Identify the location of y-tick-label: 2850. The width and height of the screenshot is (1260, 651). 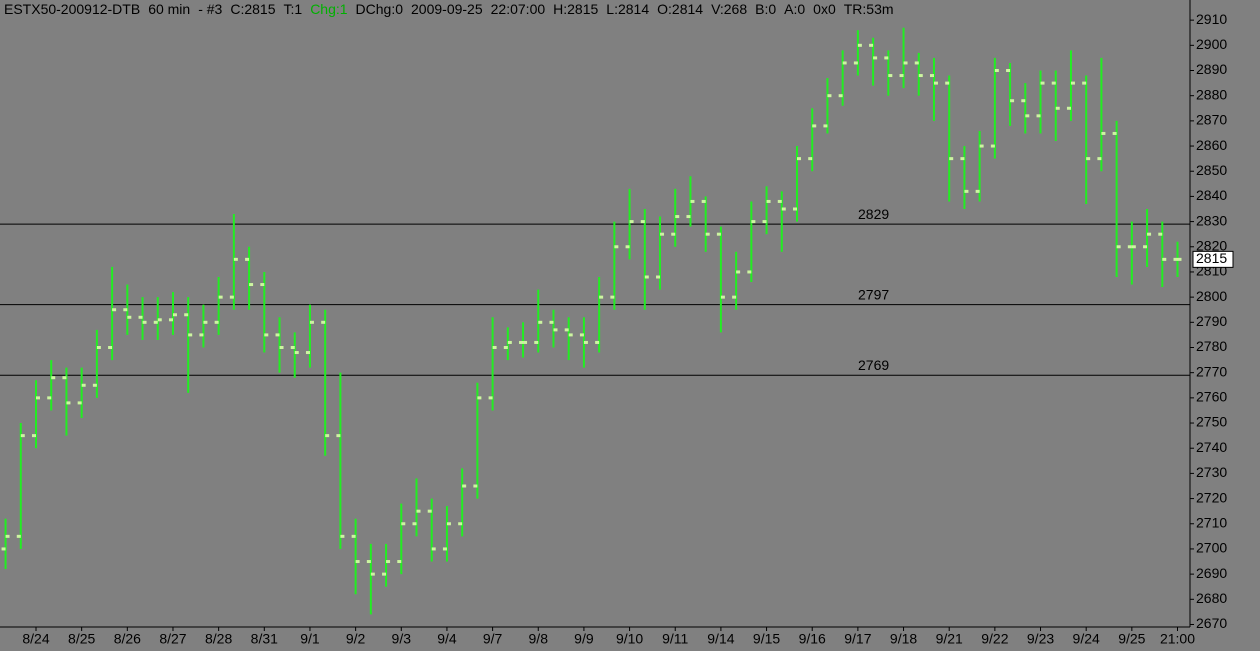
(1211, 170).